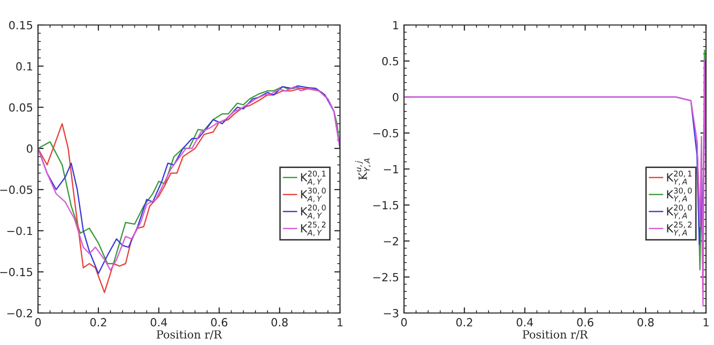  What do you see at coordinates (313, 195) in the screenshot?
I see `legend-label: K$^{30,0}$$_{A,Y}$` at bounding box center [313, 195].